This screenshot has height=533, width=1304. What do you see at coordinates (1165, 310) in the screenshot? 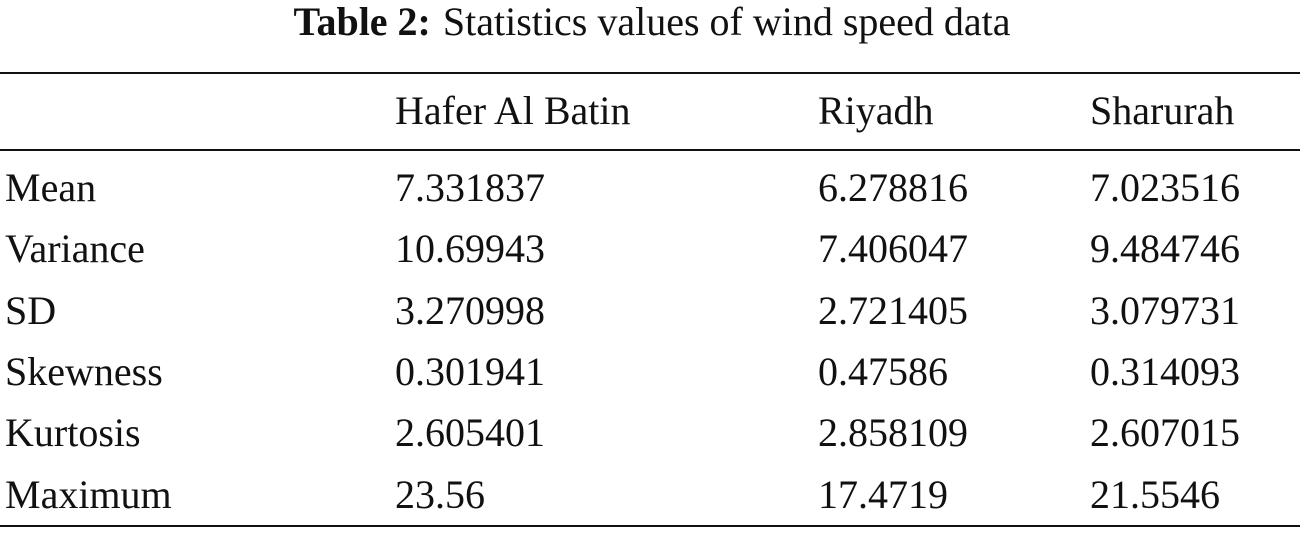
I see `cell: 3.079731` at bounding box center [1165, 310].